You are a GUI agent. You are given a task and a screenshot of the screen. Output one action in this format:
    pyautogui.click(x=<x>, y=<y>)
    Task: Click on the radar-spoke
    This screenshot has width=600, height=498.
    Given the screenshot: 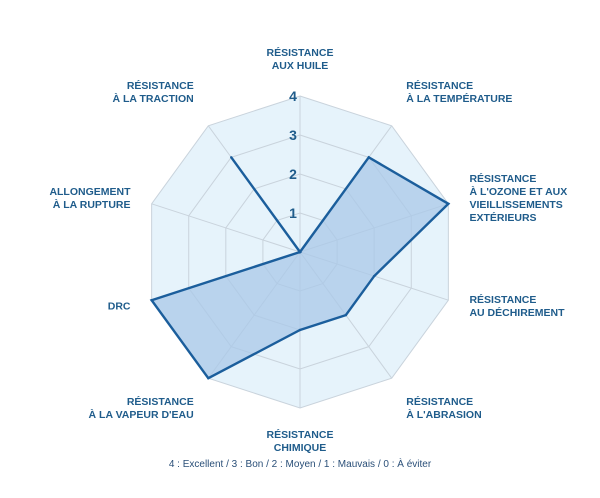 What is the action you would take?
    pyautogui.click(x=226, y=228)
    